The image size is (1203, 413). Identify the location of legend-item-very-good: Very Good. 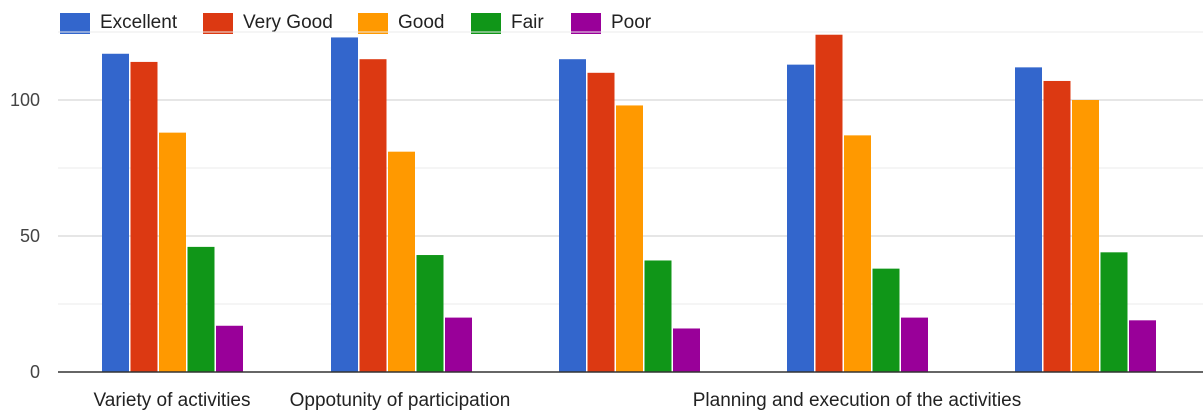
(268, 23).